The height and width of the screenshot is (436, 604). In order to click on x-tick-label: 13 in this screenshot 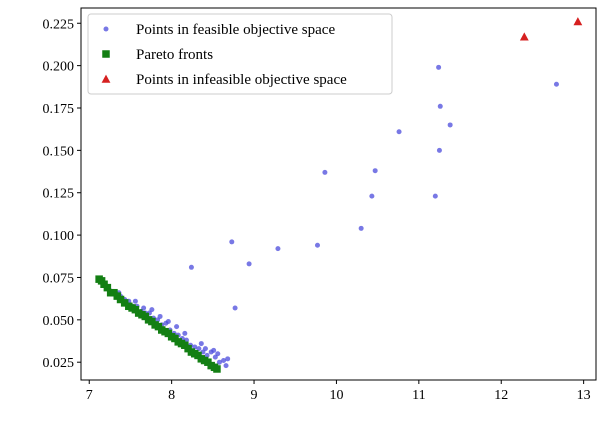, I will do `click(584, 395)`.